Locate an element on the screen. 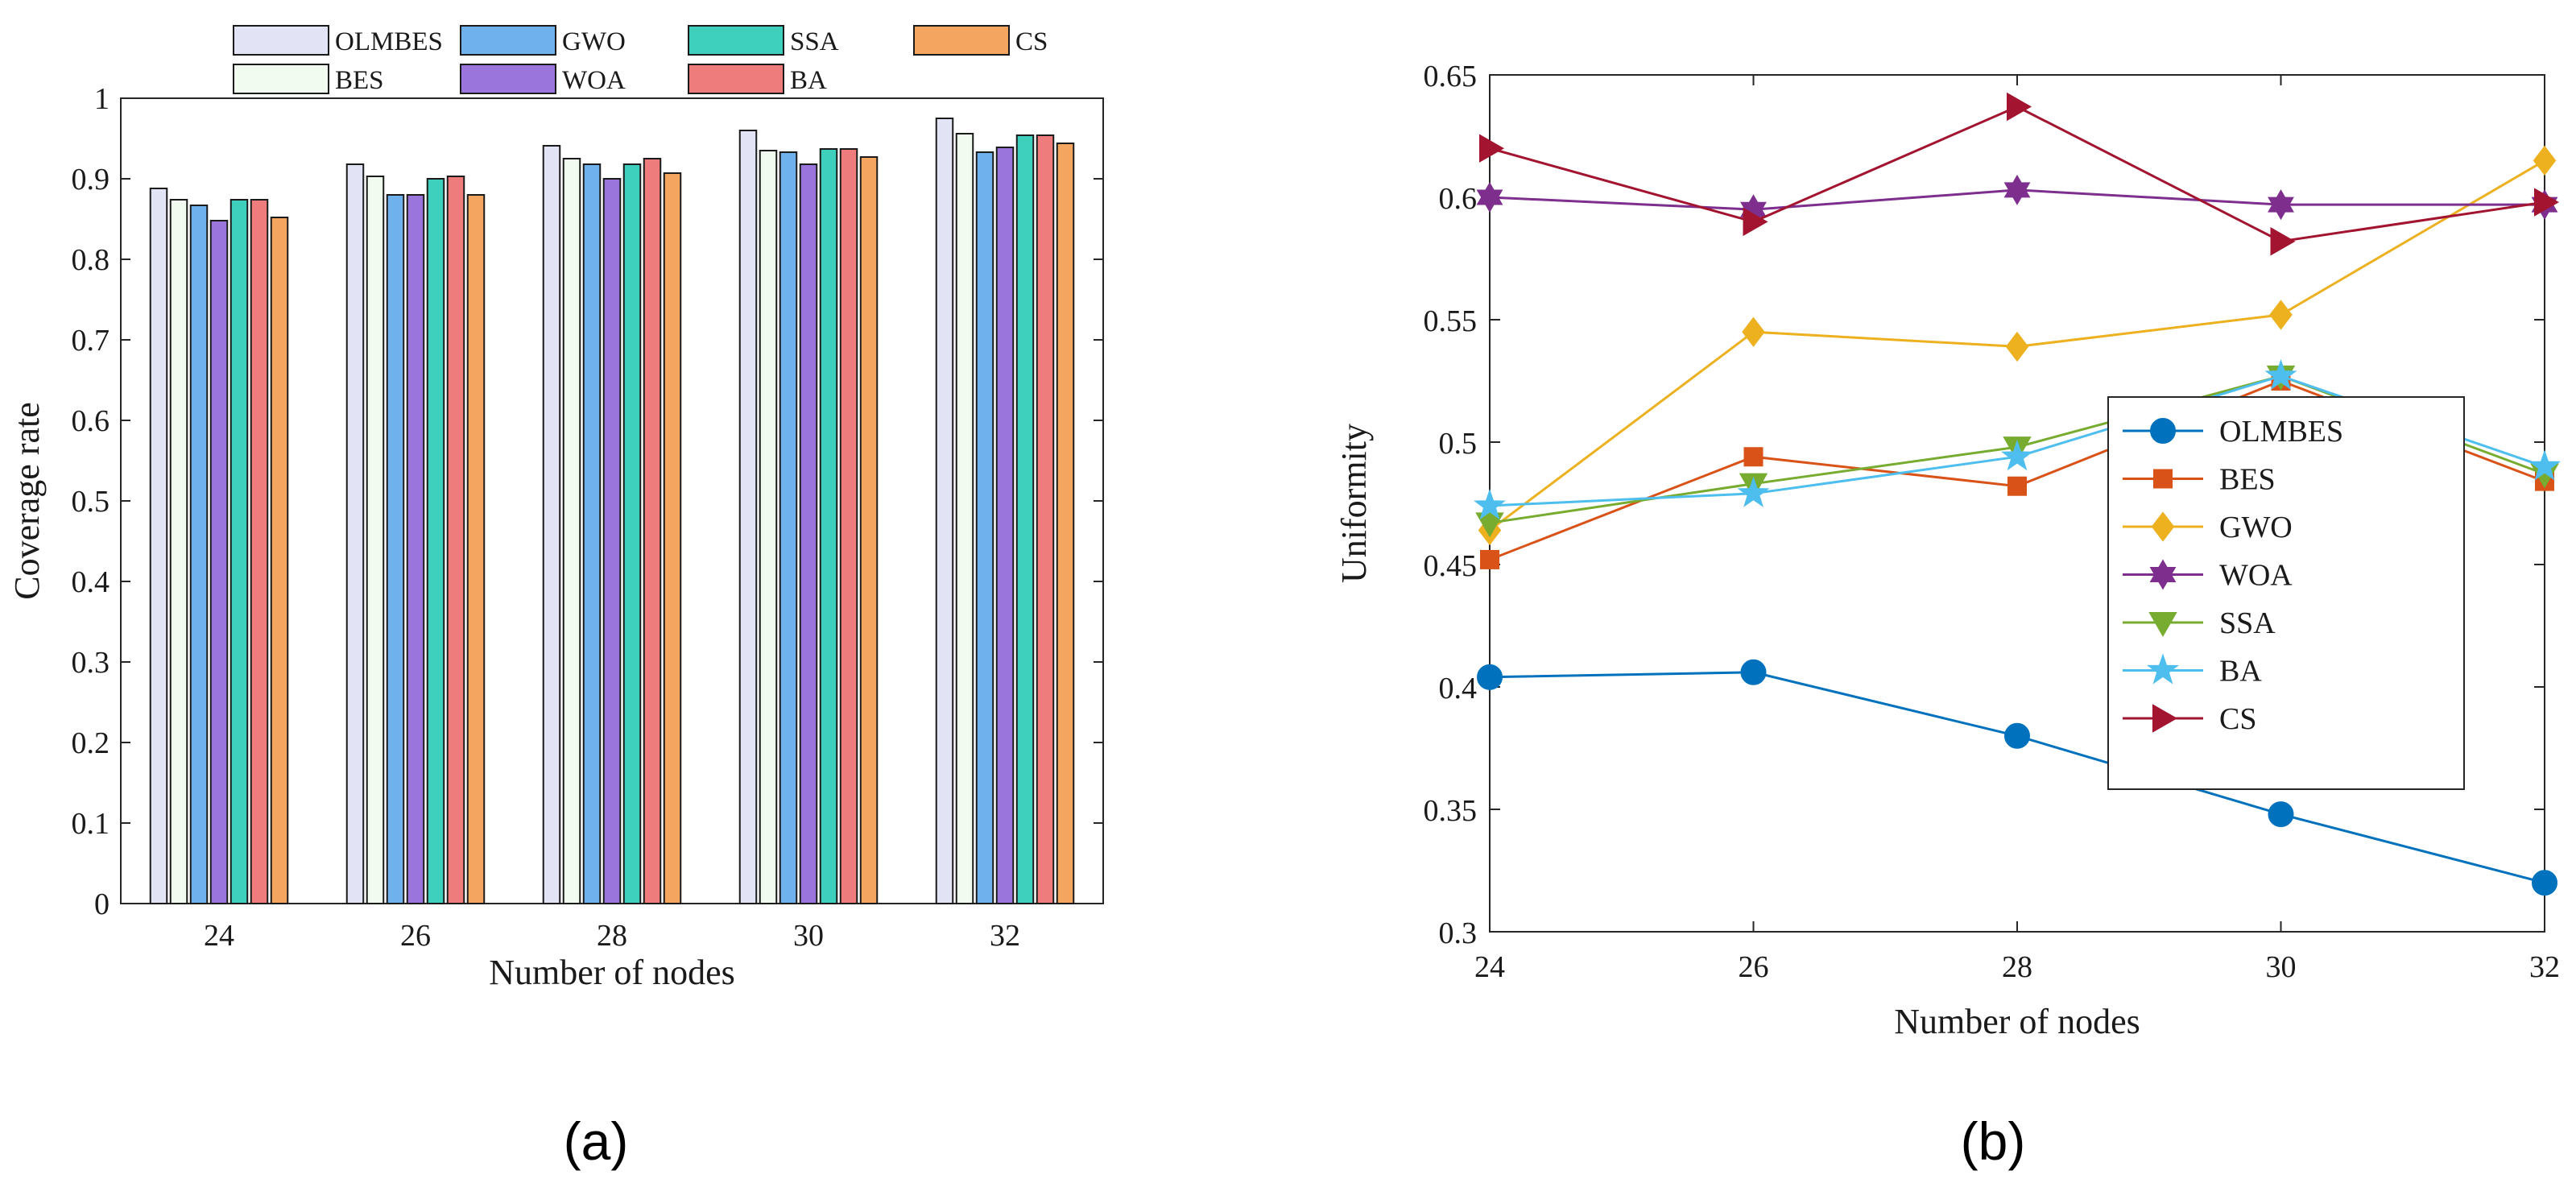 Image resolution: width=2576 pixels, height=1183 pixels. y-tick-label-a: 0.4 is located at coordinates (91, 582).